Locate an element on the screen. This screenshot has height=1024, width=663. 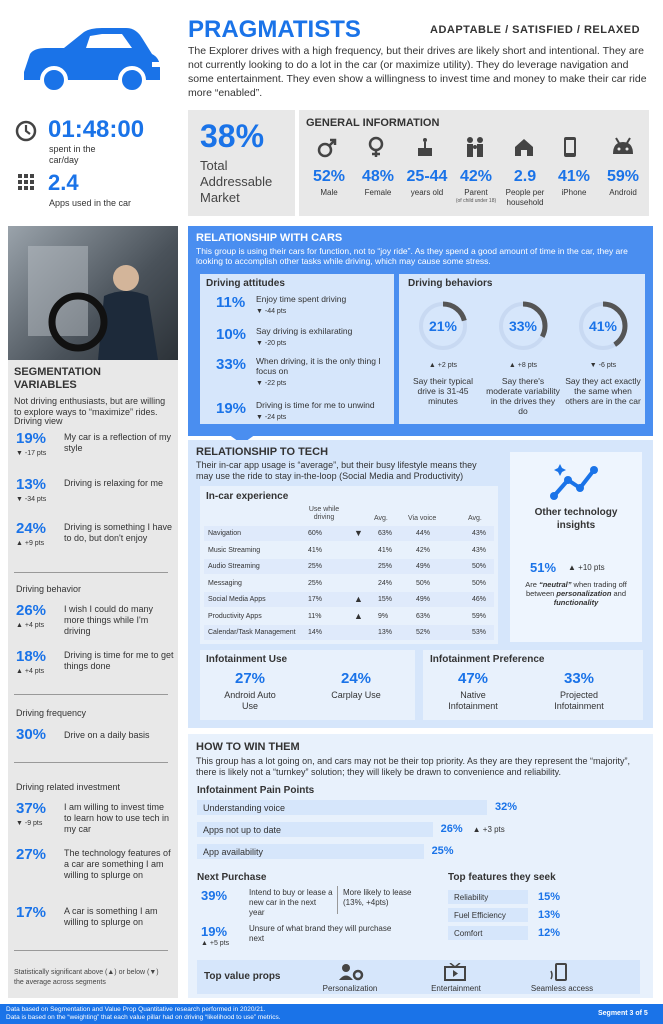
seg-text: Drive on a daily basis is located at coordinates (107, 735).